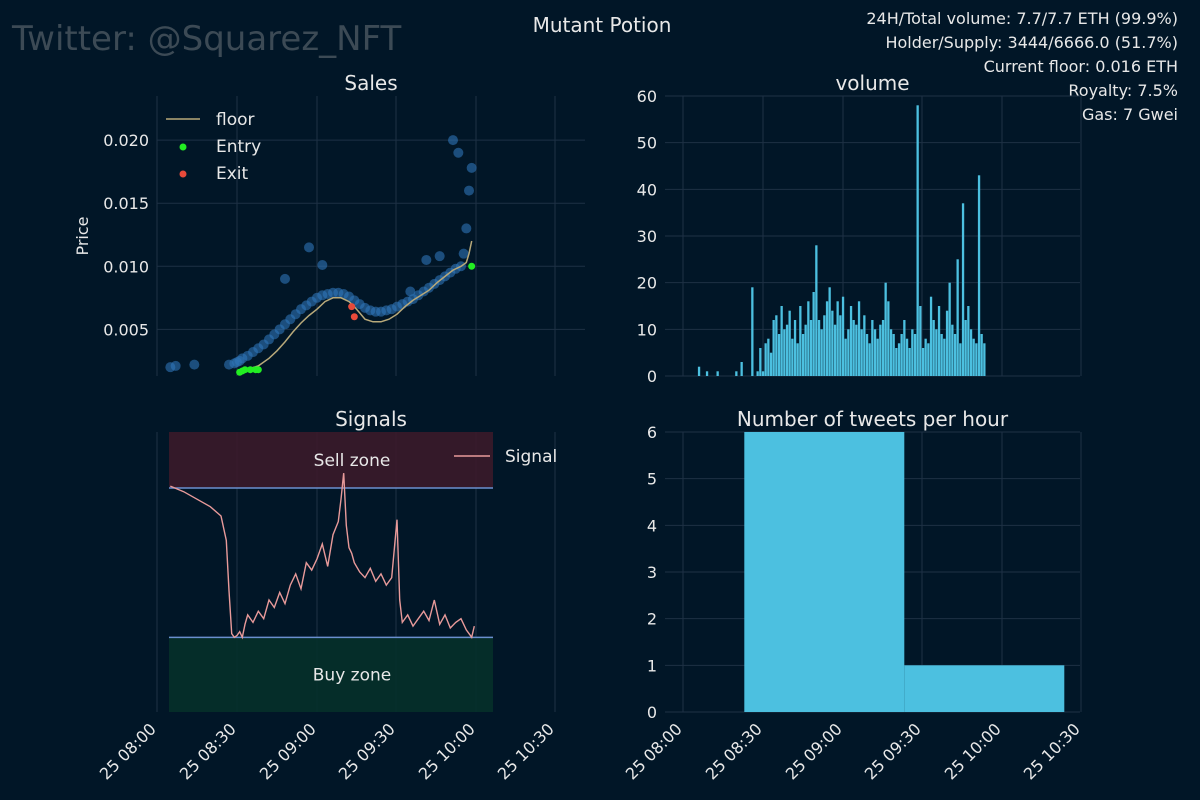 The width and height of the screenshot is (1200, 800). Describe the element at coordinates (893, 751) in the screenshot. I see `tweets-xtick-label: 25 09:30` at that location.